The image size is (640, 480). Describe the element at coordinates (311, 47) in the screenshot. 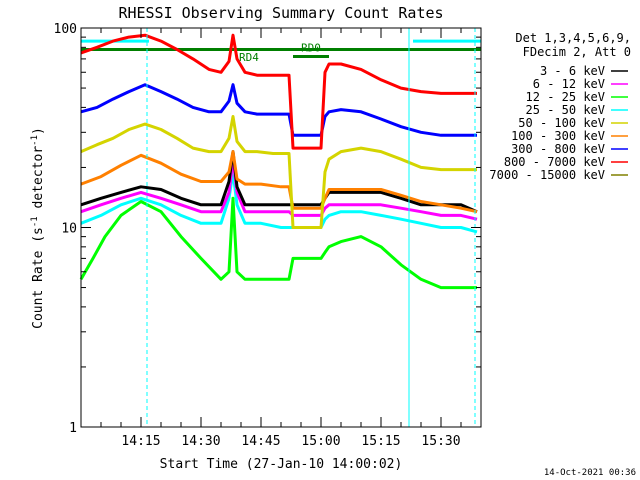

I see `flag-label-rd0: RD0` at that location.